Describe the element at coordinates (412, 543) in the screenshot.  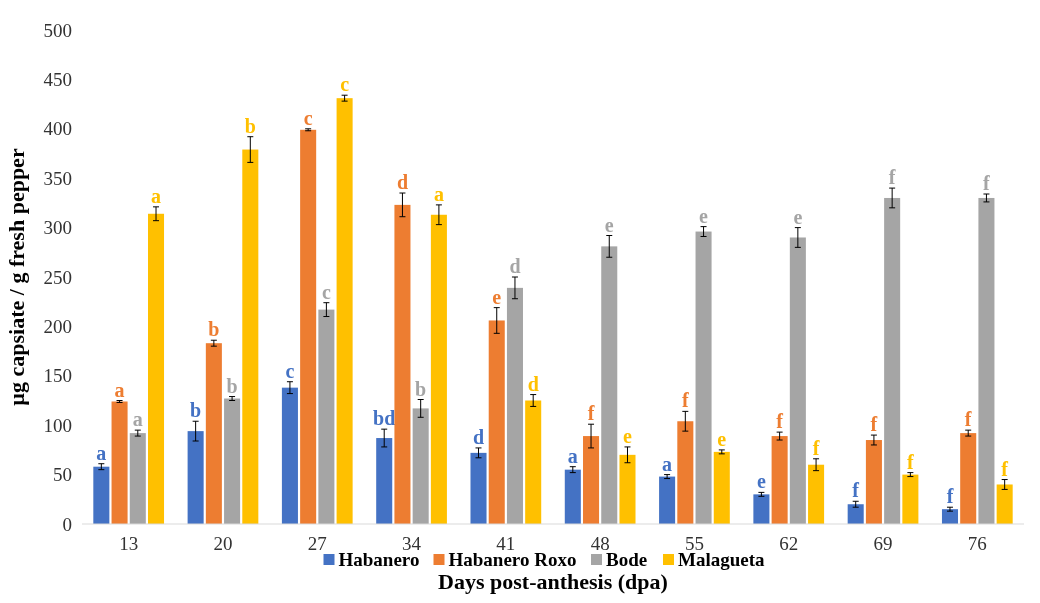
I see `x-tick-label: 34` at that location.